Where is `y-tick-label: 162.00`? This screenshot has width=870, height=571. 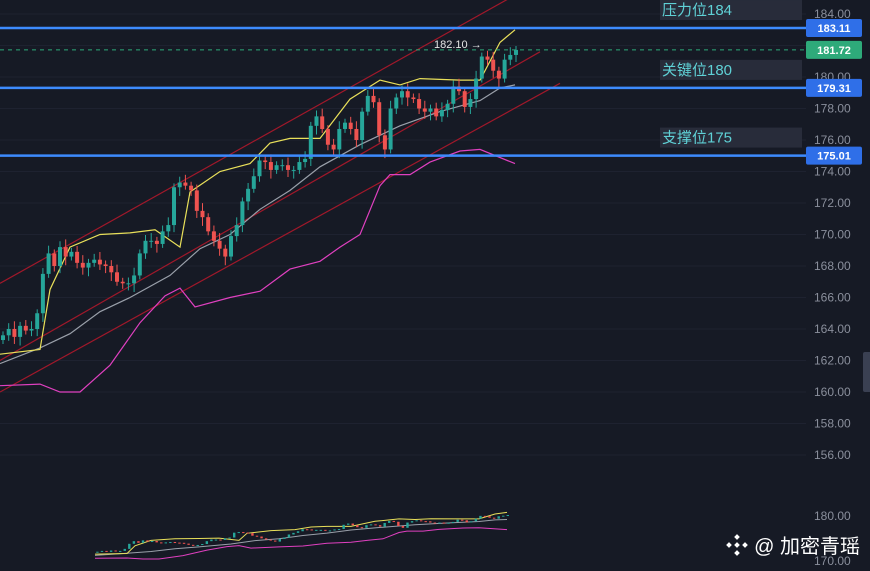
y-tick-label: 162.00 is located at coordinates (832, 361).